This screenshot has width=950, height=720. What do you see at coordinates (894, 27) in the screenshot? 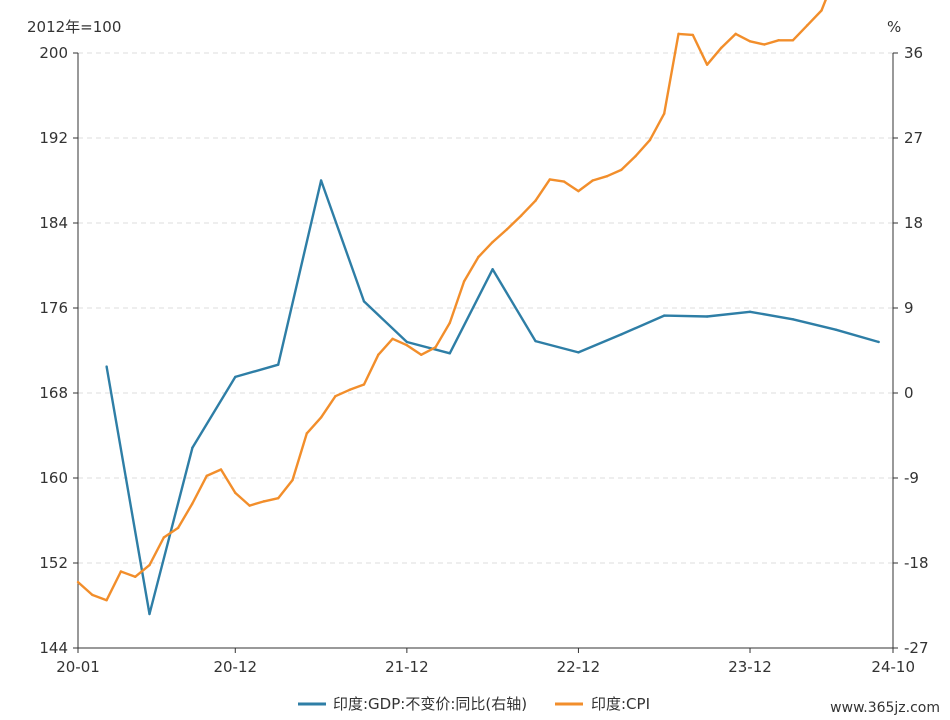
I see `right-axis-unit: %` at bounding box center [894, 27].